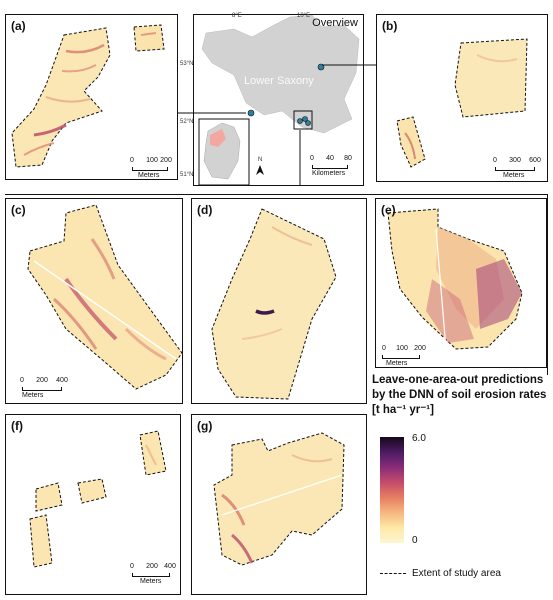 The height and width of the screenshot is (600, 553). Describe the element at coordinates (419, 438) in the screenshot. I see `color-bar-max: 6.0` at that location.